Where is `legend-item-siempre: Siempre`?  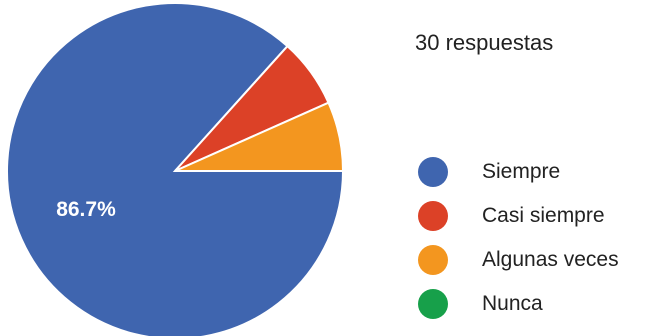
legend-item-siempre: Siempre is located at coordinates (518, 172).